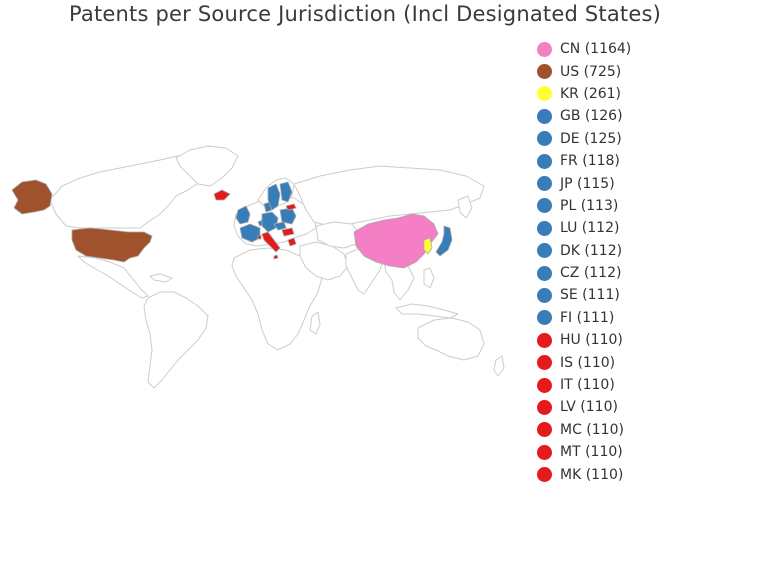 This screenshot has height=582, width=780. I want to click on legend-label: LU (112), so click(590, 228).